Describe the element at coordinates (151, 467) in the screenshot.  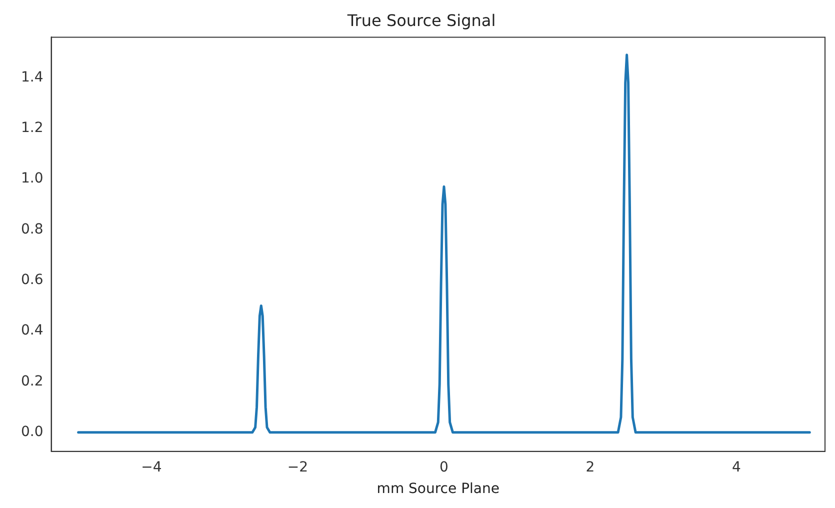
I see `x-tick-label: −4` at that location.